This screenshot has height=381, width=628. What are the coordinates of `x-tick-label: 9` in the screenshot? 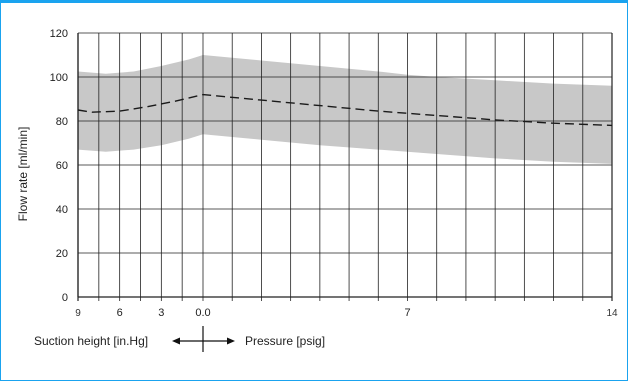 It's located at (78, 313).